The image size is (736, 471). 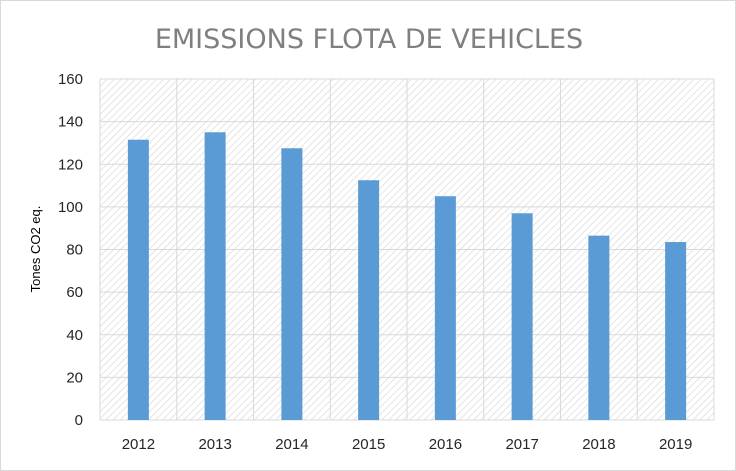 I want to click on bar-2018, so click(x=599, y=327).